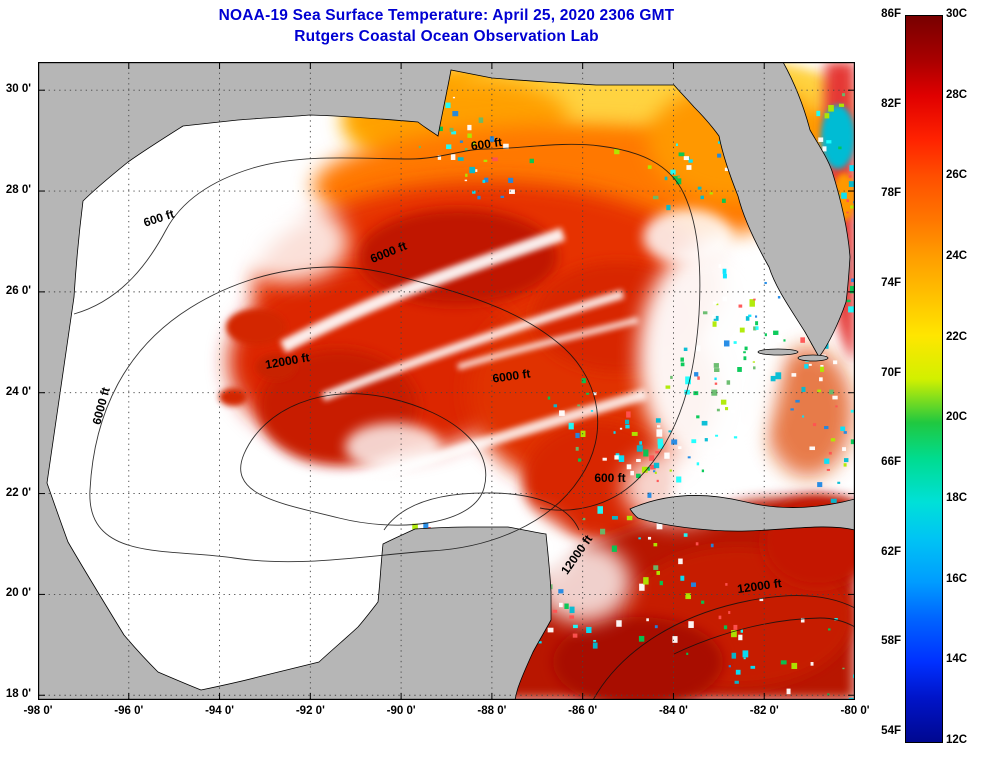 Image resolution: width=992 pixels, height=761 pixels. Describe the element at coordinates (18, 290) in the screenshot. I see `y-tick-label: 26 0'` at that location.